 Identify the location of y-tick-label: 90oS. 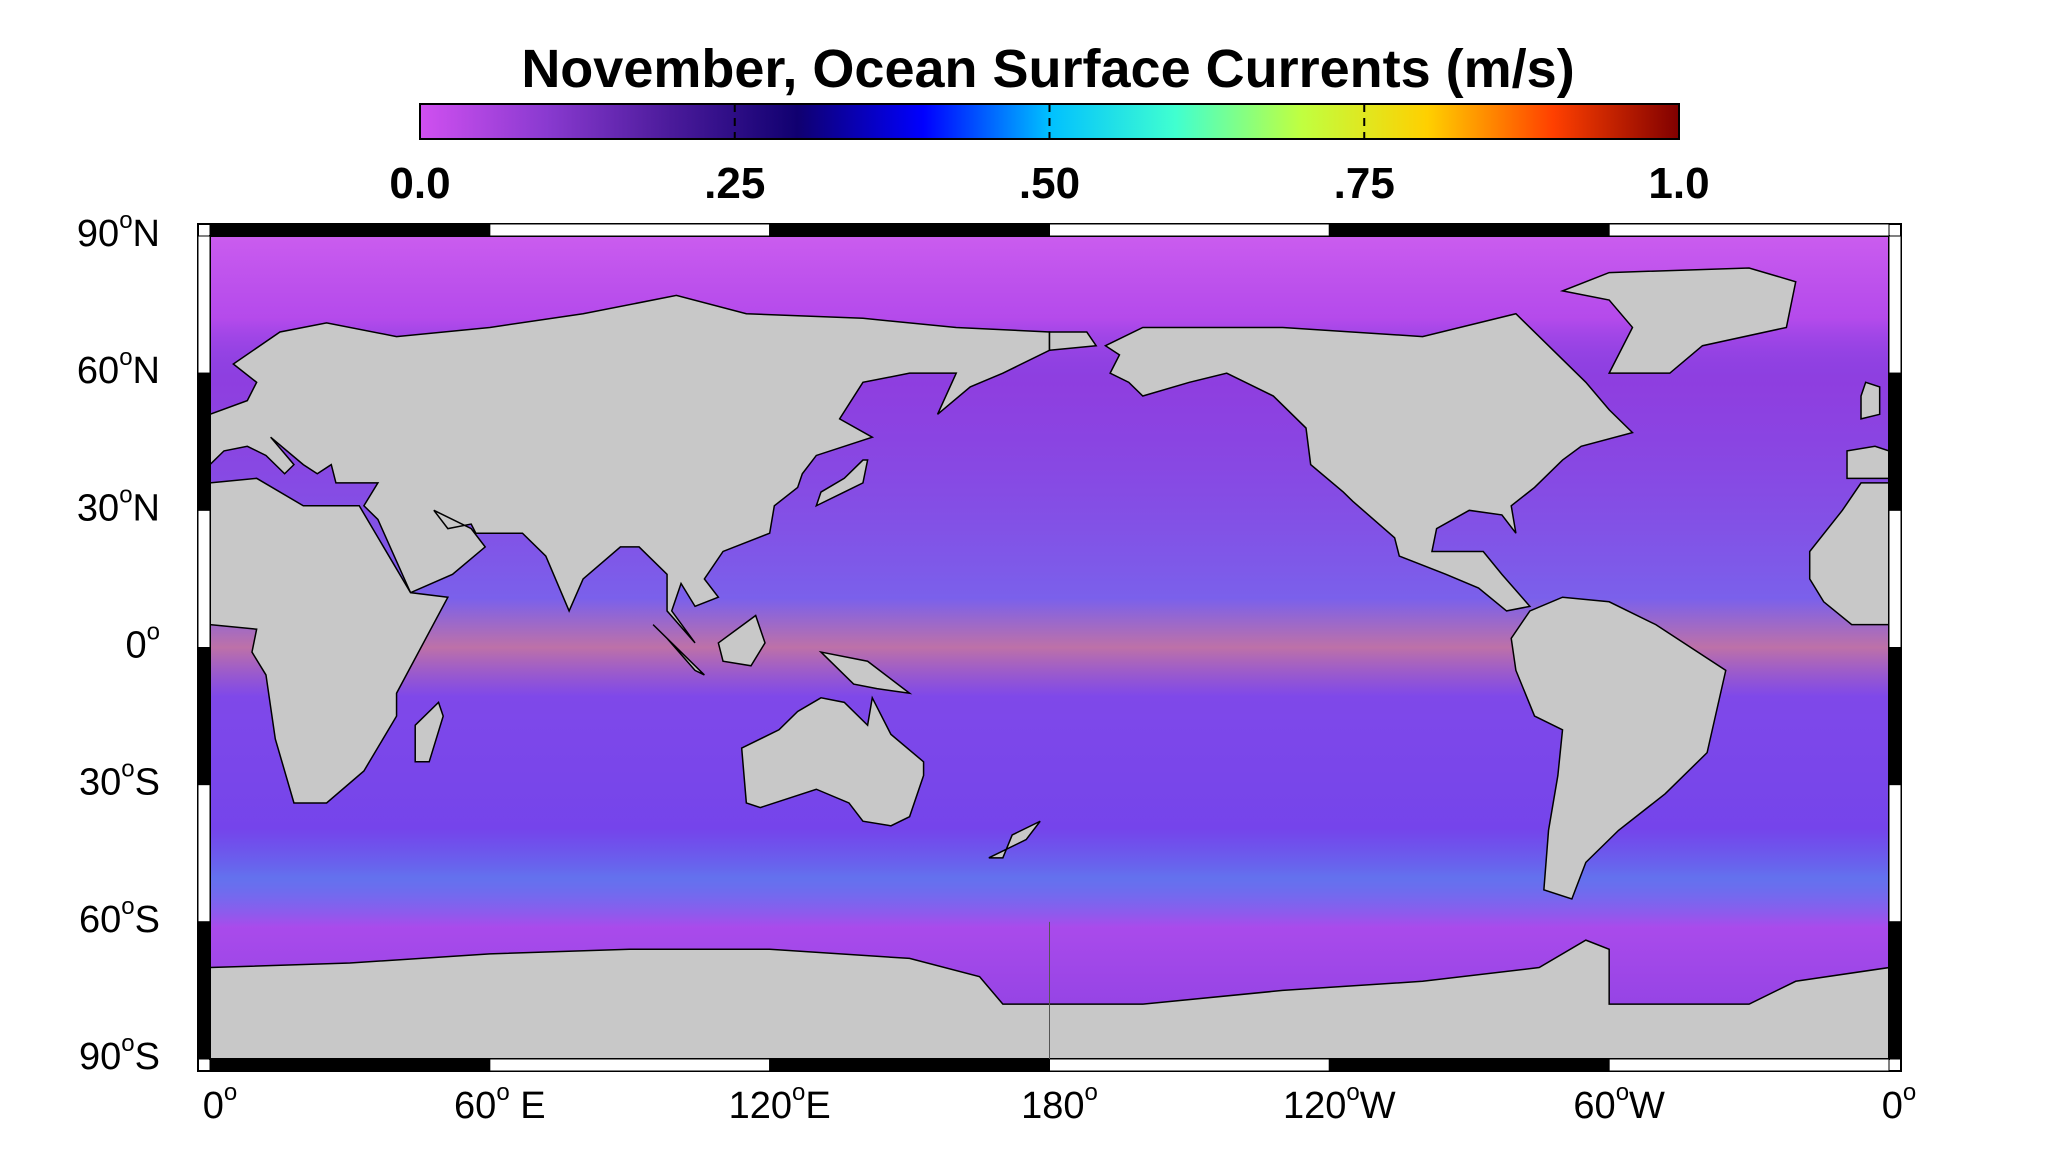
(119, 1054).